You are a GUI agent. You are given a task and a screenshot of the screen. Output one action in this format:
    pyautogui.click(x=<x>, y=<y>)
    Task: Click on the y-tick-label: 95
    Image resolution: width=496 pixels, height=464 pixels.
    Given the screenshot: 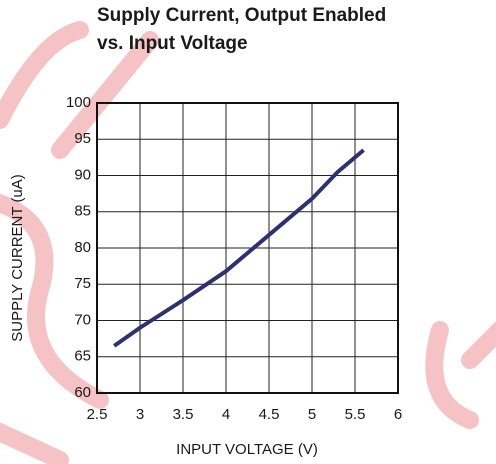 What is the action you would take?
    pyautogui.click(x=82, y=138)
    